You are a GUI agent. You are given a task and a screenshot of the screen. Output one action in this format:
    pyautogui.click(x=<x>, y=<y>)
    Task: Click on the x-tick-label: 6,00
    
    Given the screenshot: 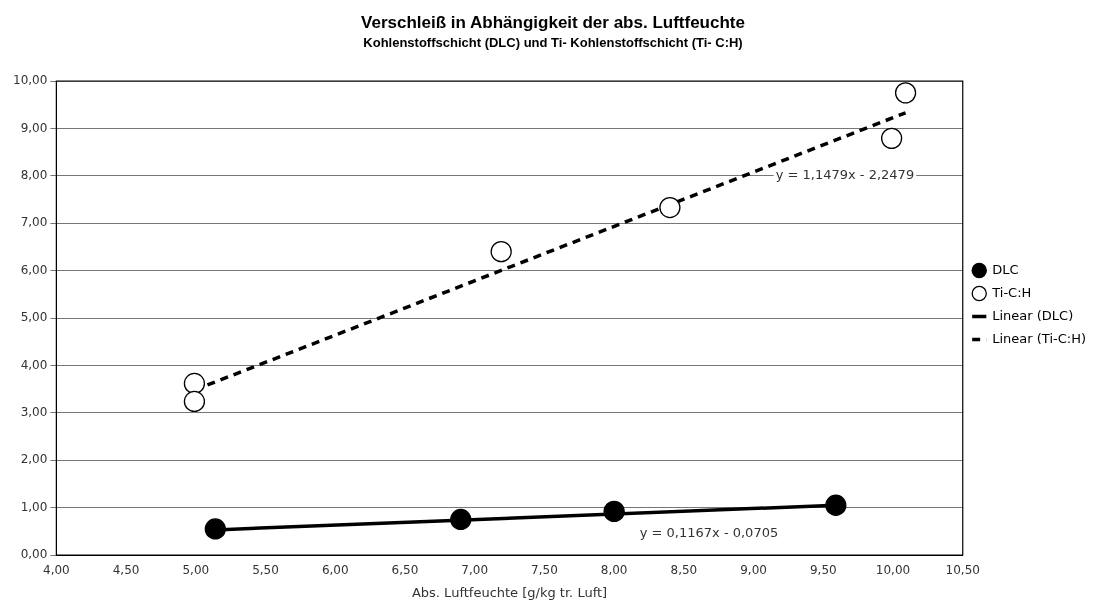 What is the action you would take?
    pyautogui.click(x=335, y=570)
    